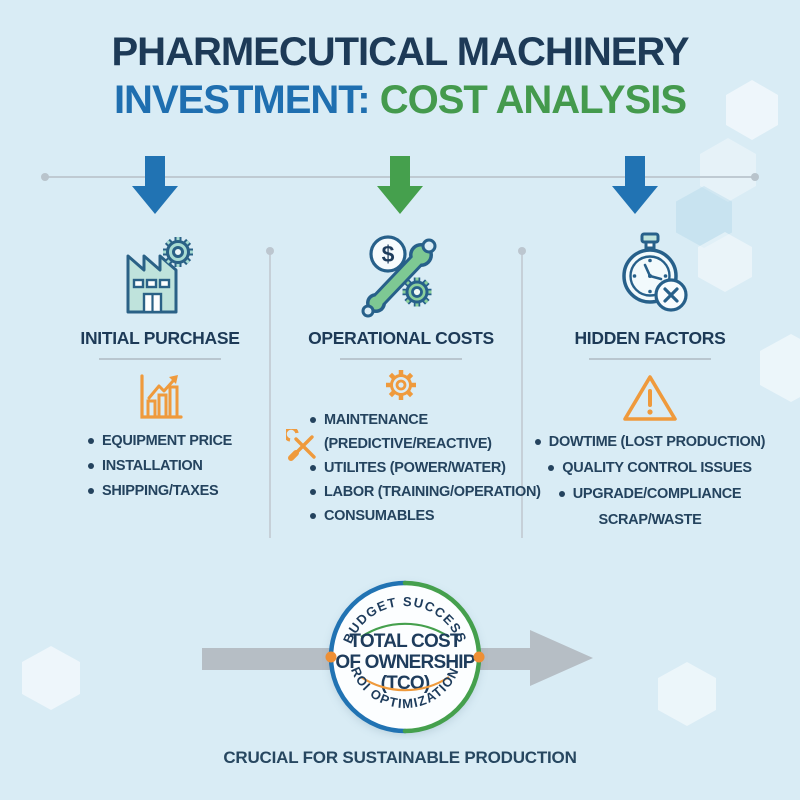  I want to click on list-item: MAINTENANCE, so click(415, 420).